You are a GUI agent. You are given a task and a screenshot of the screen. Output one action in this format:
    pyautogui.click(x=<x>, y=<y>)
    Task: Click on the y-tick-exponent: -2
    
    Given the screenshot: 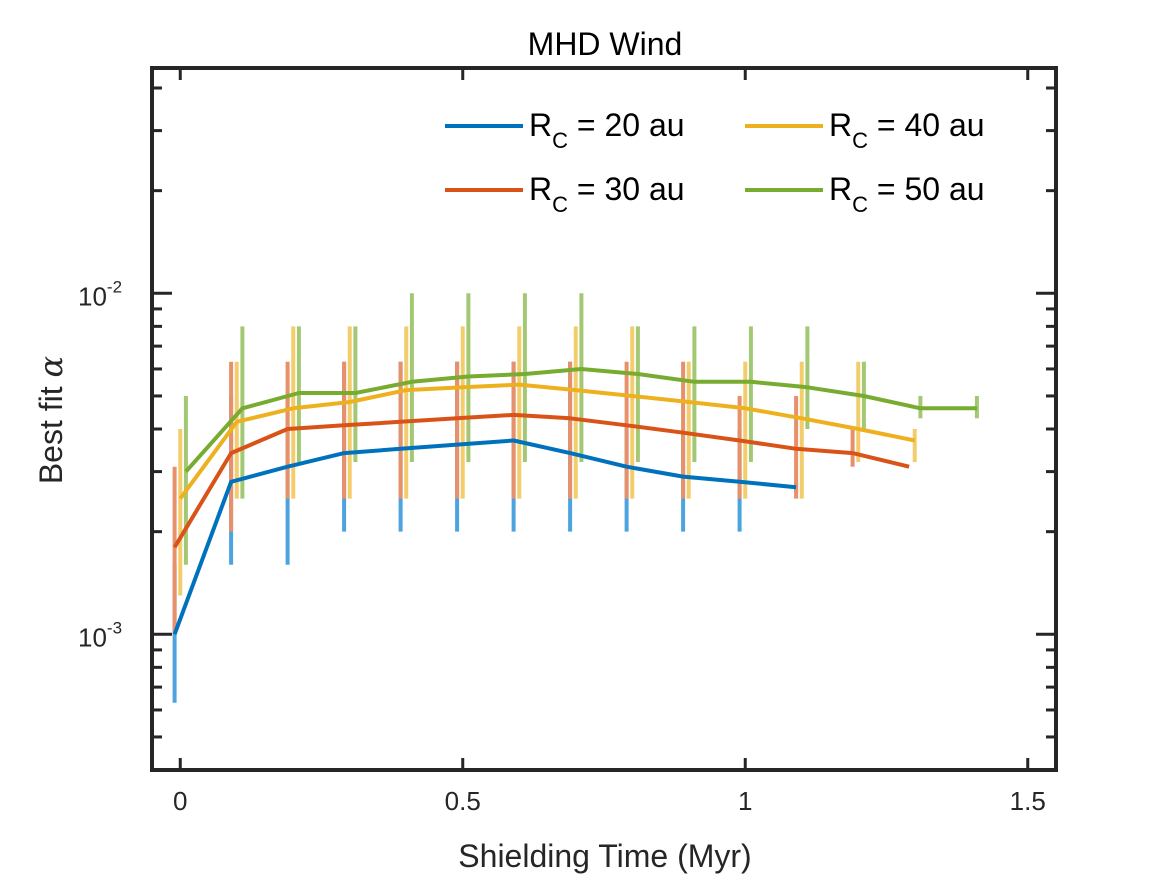 What is the action you would take?
    pyautogui.click(x=114, y=286)
    